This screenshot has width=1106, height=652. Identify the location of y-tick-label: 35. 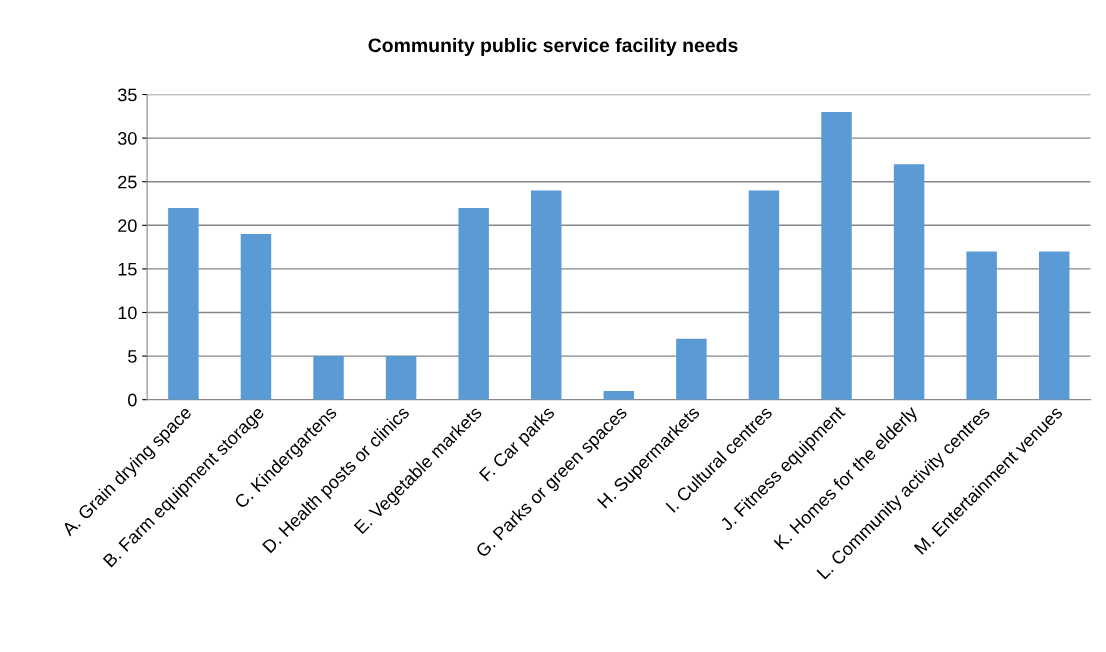
(127, 95).